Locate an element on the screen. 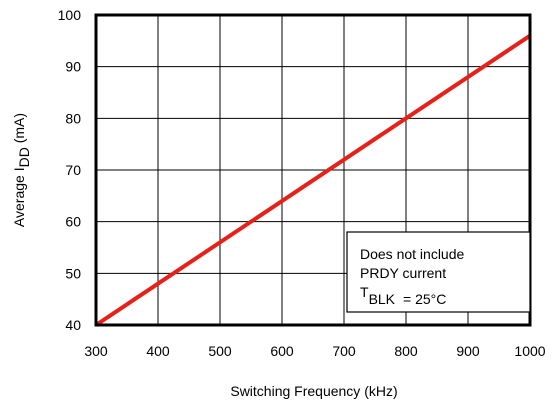 The width and height of the screenshot is (553, 404). annotation-temp-value: = 25°C is located at coordinates (424, 299).